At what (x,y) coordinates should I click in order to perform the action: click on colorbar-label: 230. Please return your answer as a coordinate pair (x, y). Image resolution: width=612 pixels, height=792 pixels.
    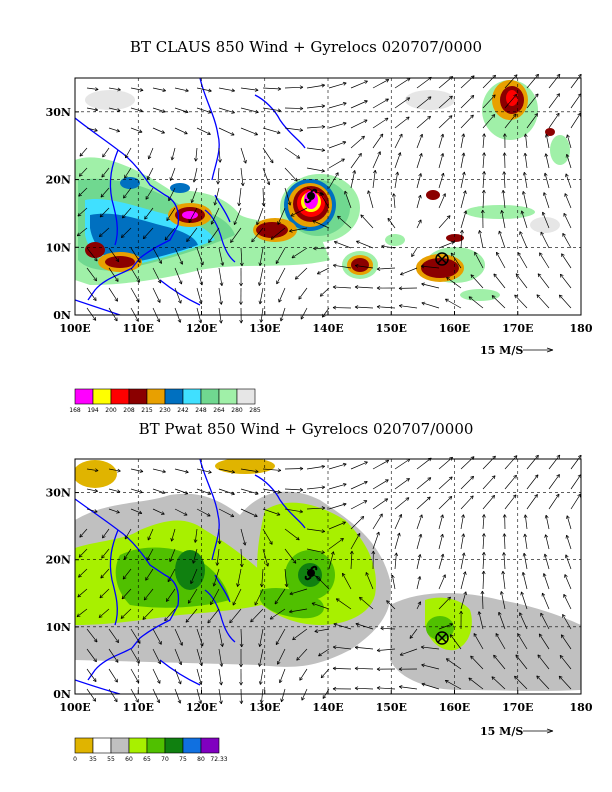
    Looking at the image, I should click on (165, 410).